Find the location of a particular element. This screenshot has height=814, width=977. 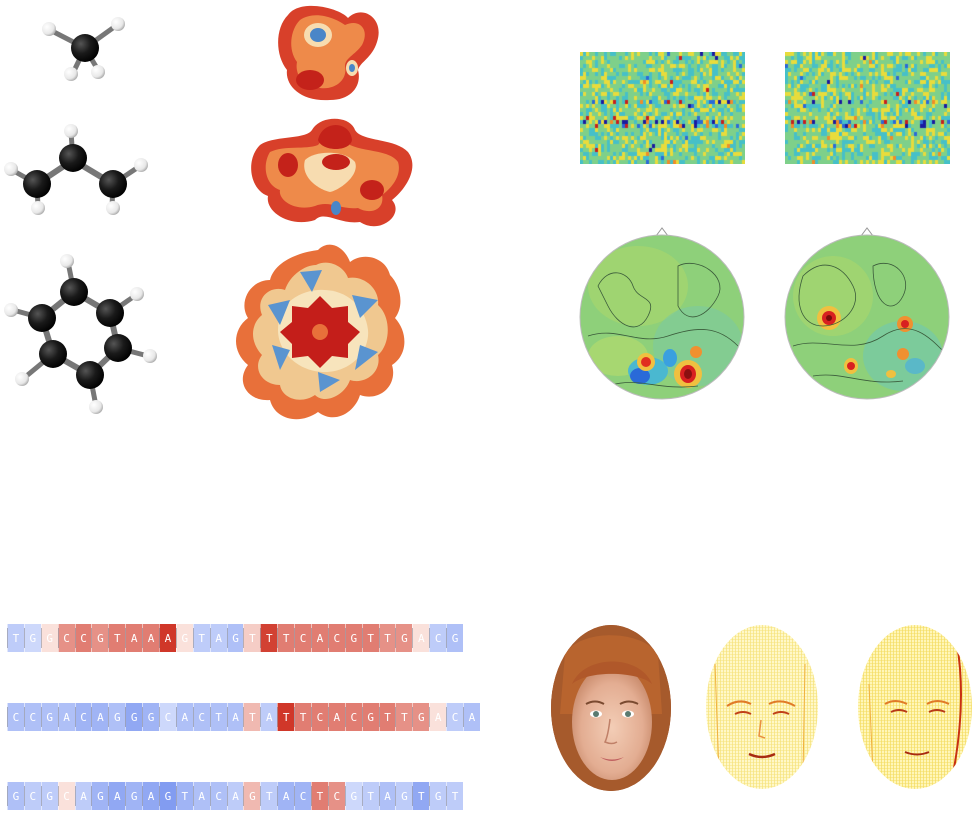

chain-surface is located at coordinates (332, 172).